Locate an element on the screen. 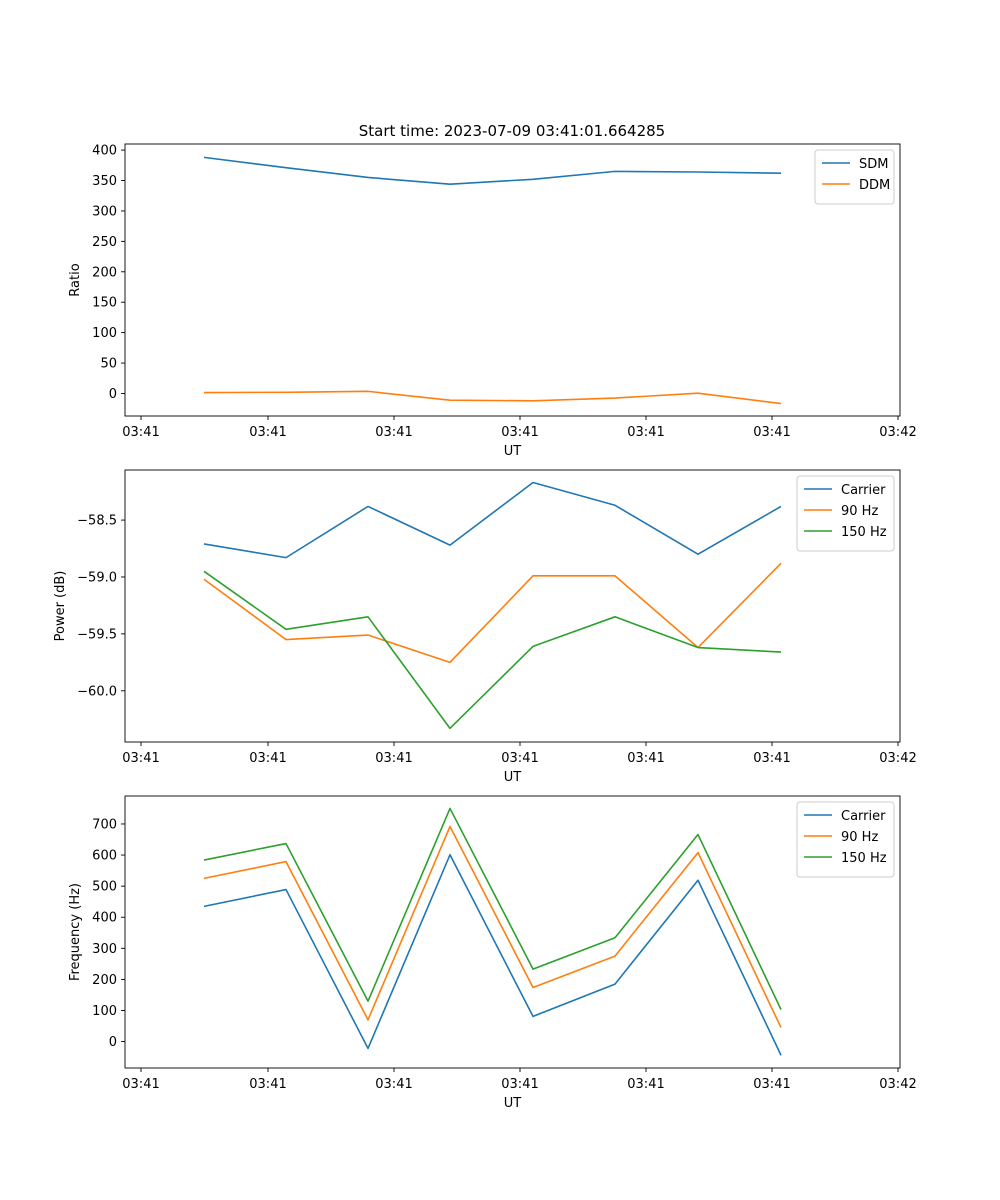 This screenshot has width=1000, height=1200. y-tick-label: 50 is located at coordinates (108, 364).